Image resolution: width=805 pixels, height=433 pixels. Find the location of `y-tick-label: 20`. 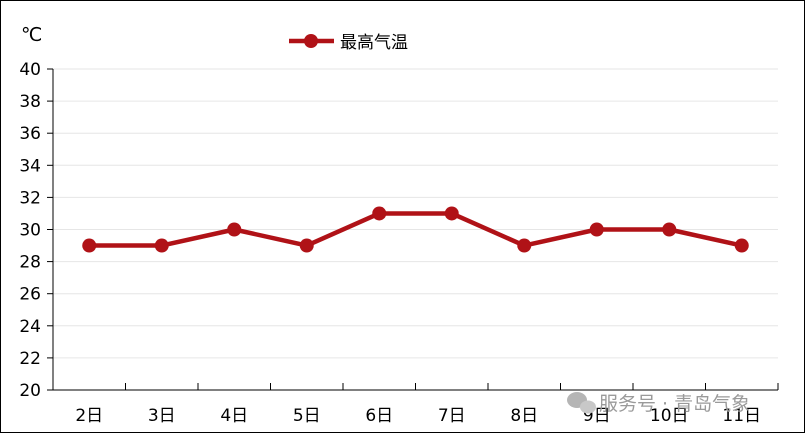

y-tick-label: 20 is located at coordinates (30, 391).